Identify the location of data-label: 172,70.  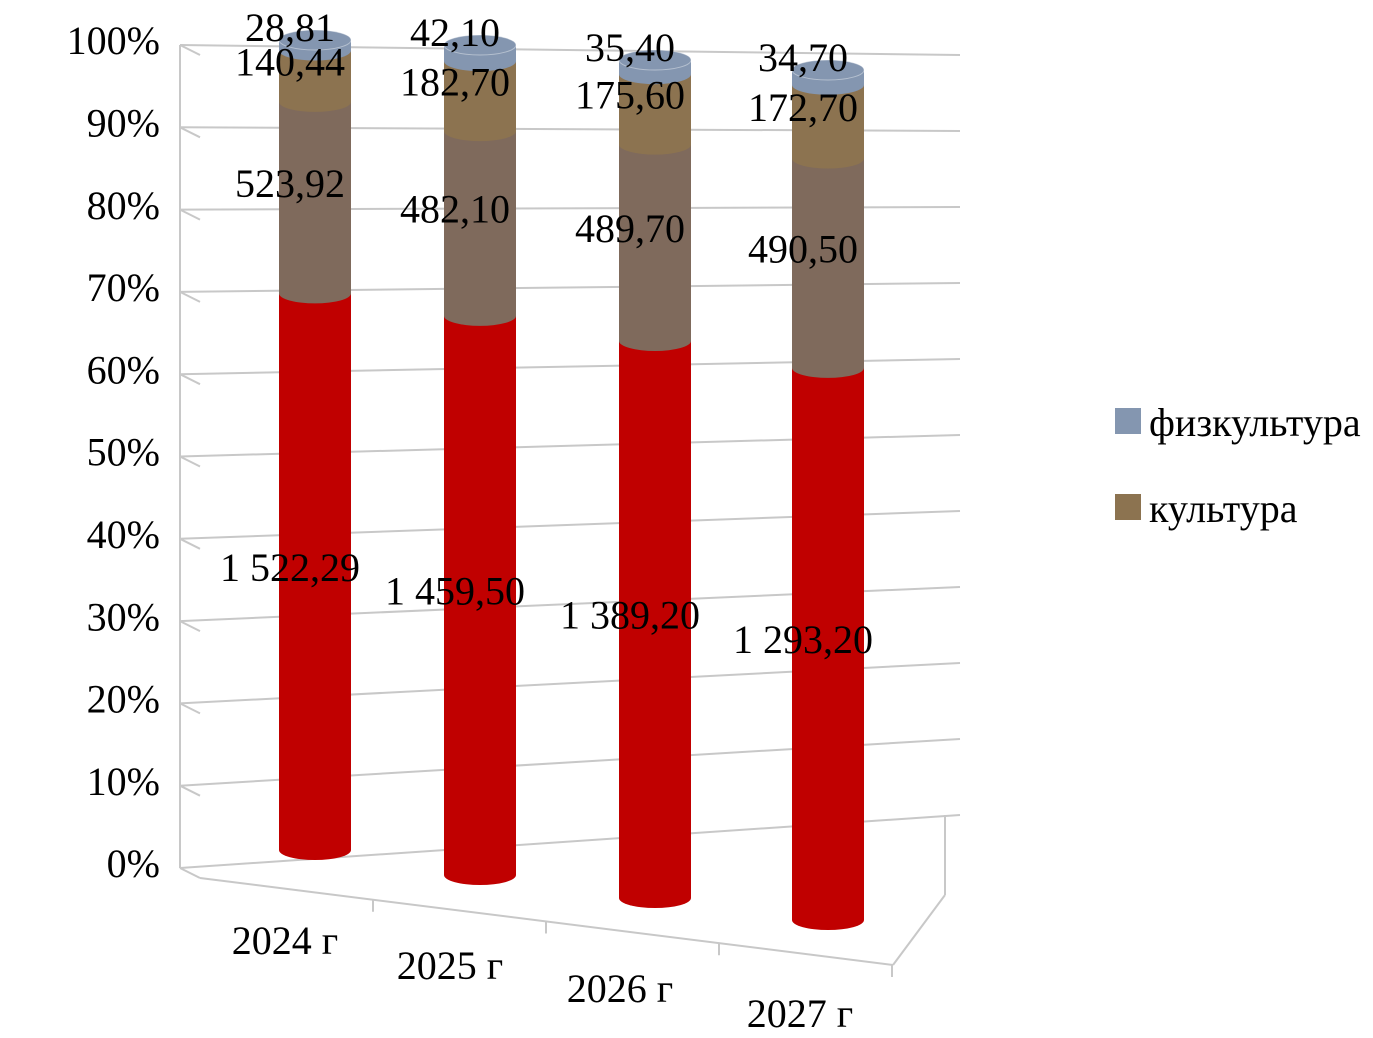
(803, 107).